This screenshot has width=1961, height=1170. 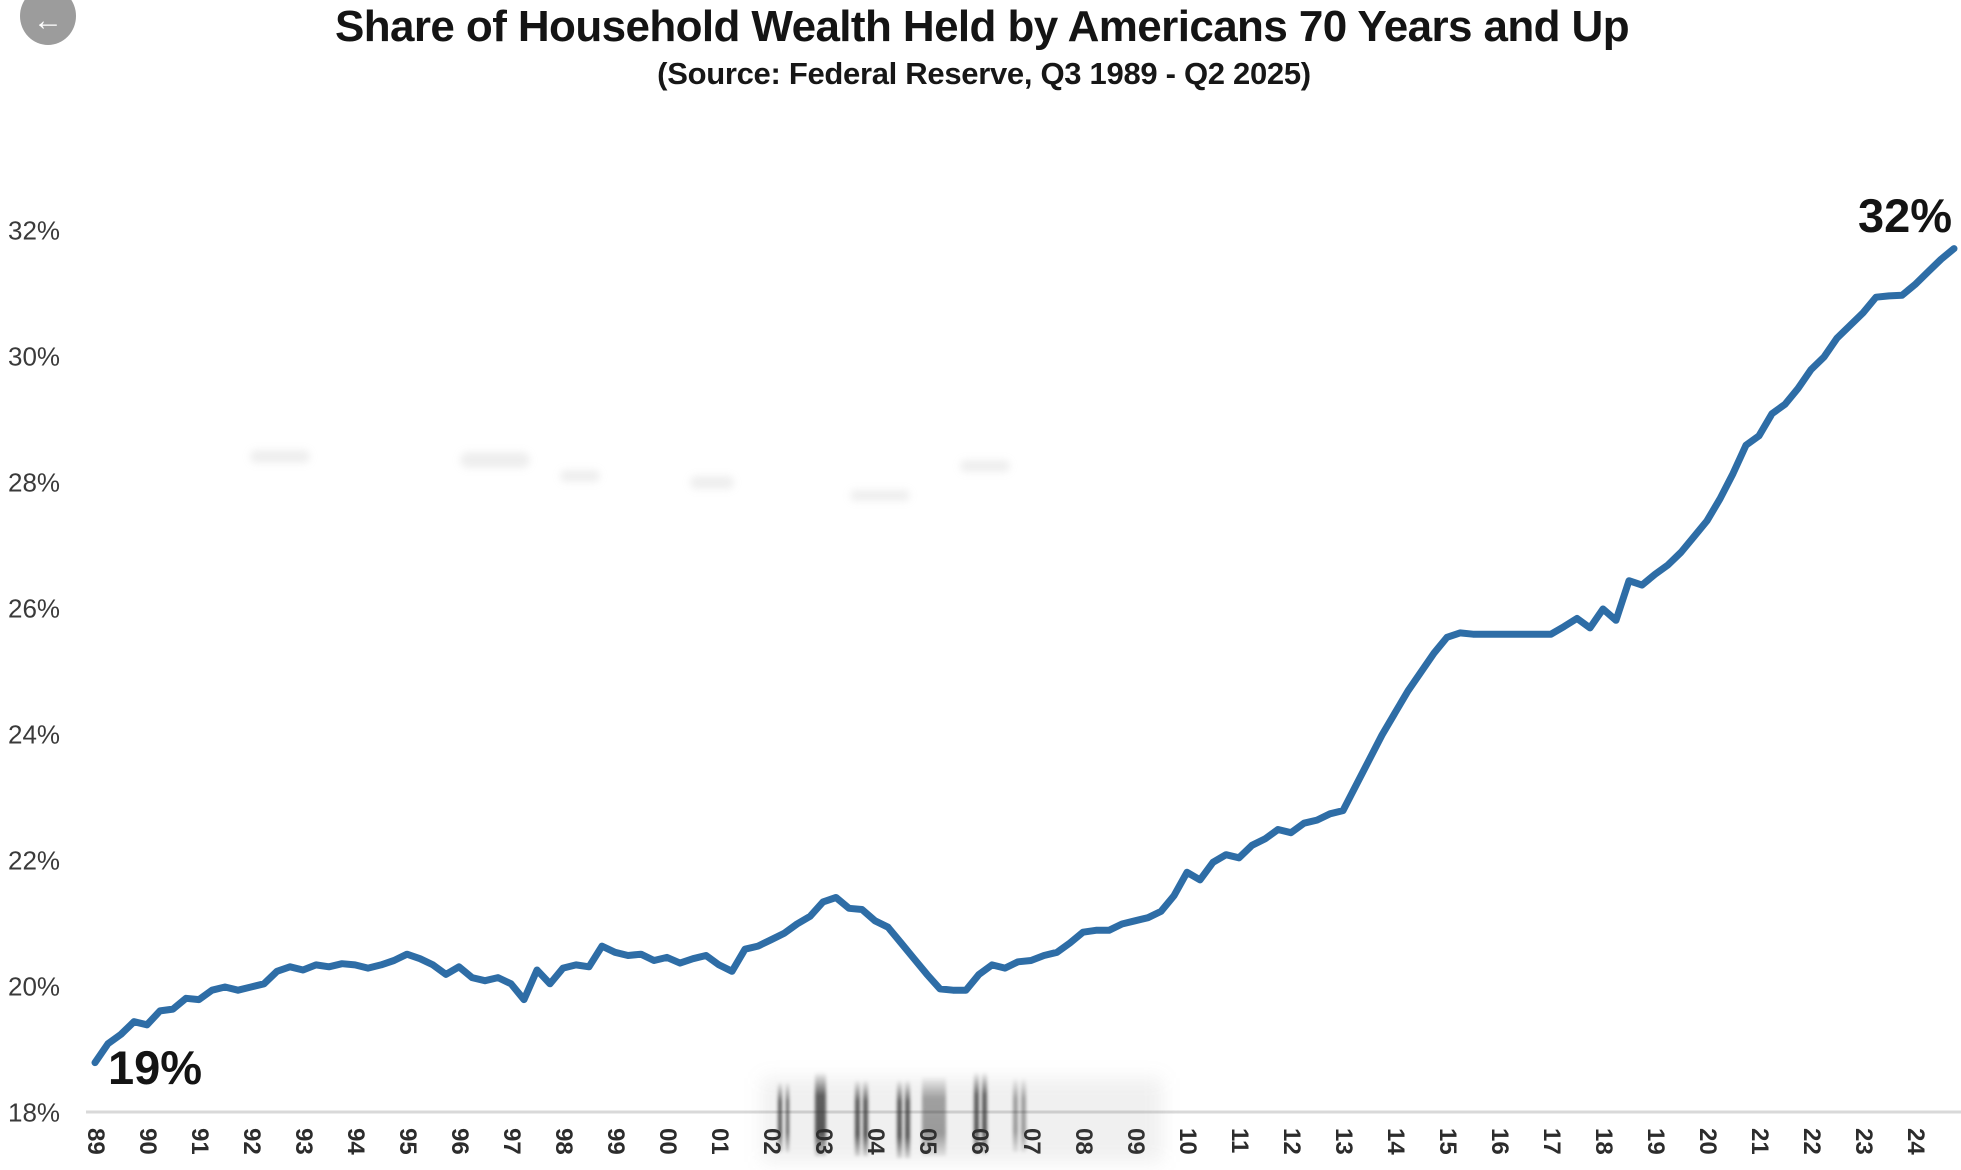 I want to click on y-tick-label: 24%, so click(x=34, y=734).